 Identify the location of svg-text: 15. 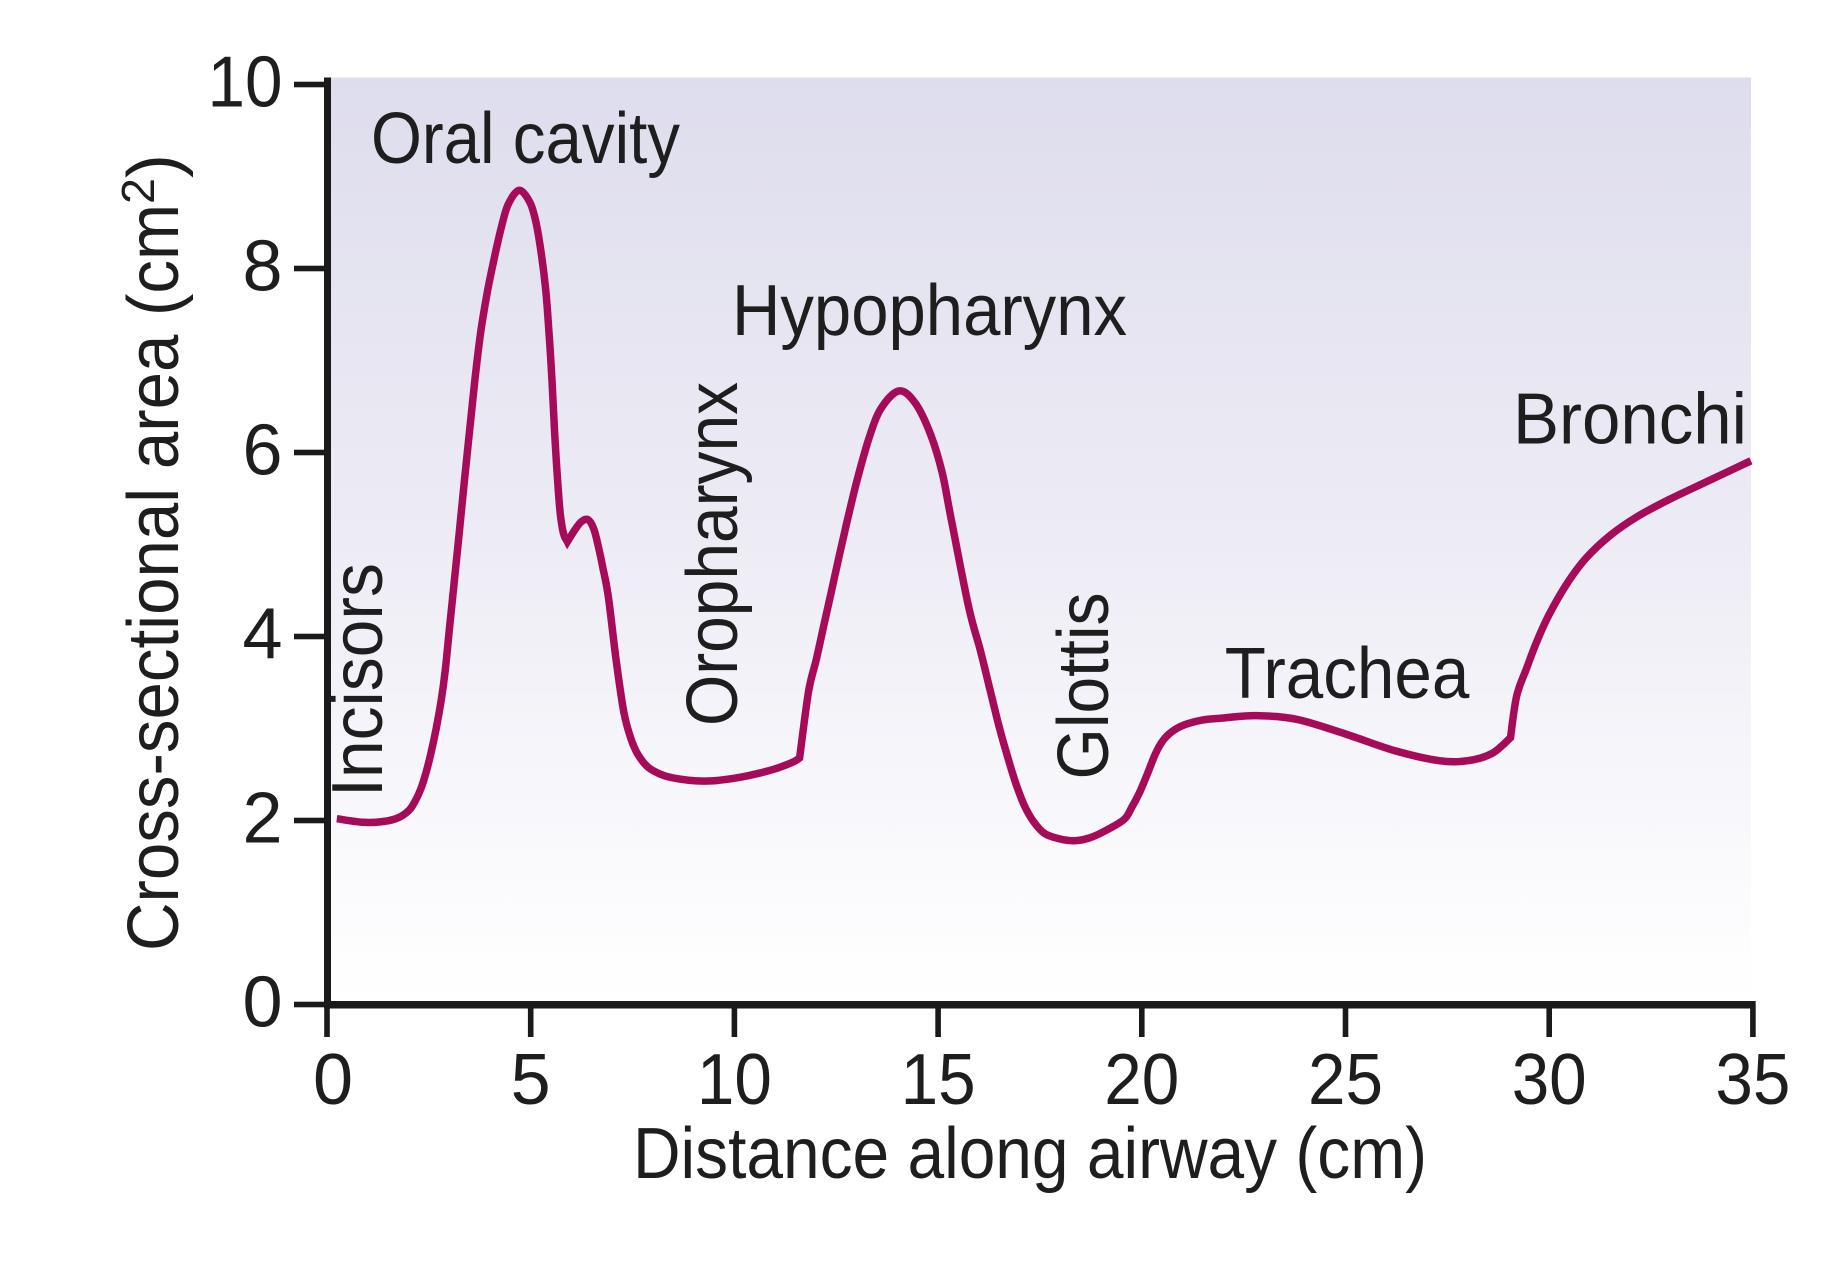
(938, 1080).